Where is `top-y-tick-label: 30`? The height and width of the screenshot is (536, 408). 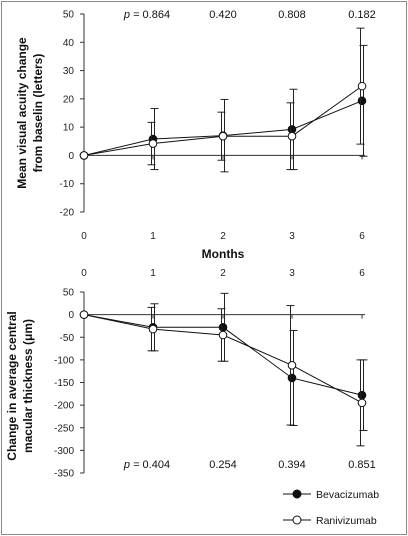
top-y-tick-label: 30 is located at coordinates (69, 71).